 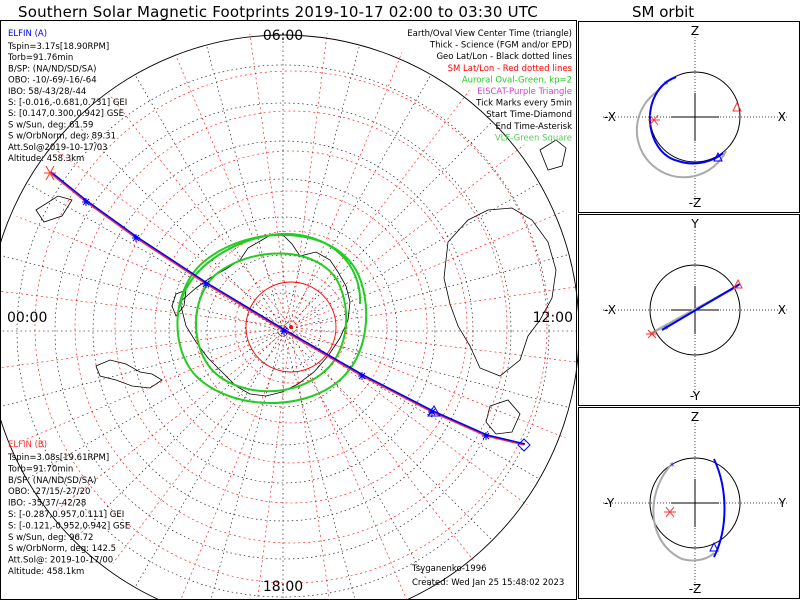 I want to click on axis-label-top: Z, so click(x=695, y=417).